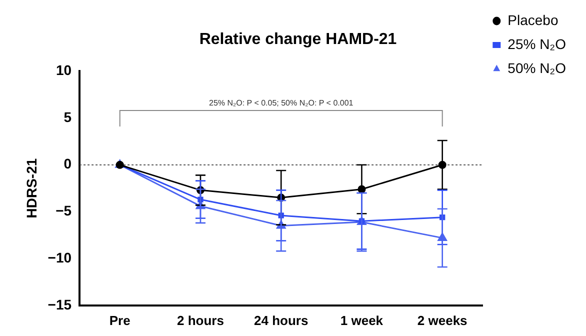 Image resolution: width=586 pixels, height=336 pixels. I want to click on legend-label: Placebo, so click(533, 20).